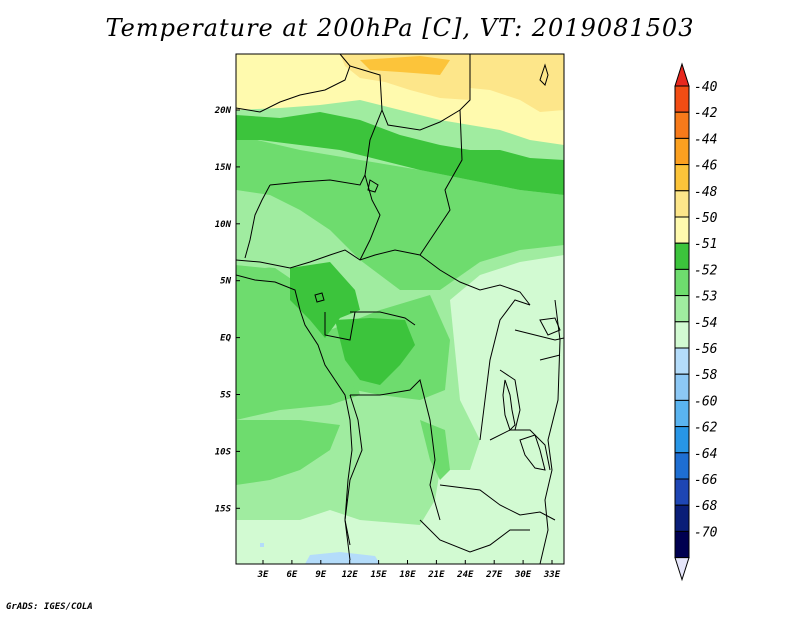 The height and width of the screenshot is (618, 800). What do you see at coordinates (263, 575) in the screenshot?
I see `lon-tick-label: 3E` at bounding box center [263, 575].